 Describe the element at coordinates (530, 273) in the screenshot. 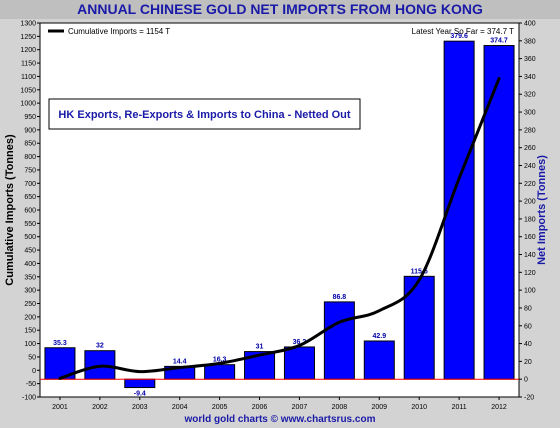

I see `right-axis-tick-label: 120` at that location.